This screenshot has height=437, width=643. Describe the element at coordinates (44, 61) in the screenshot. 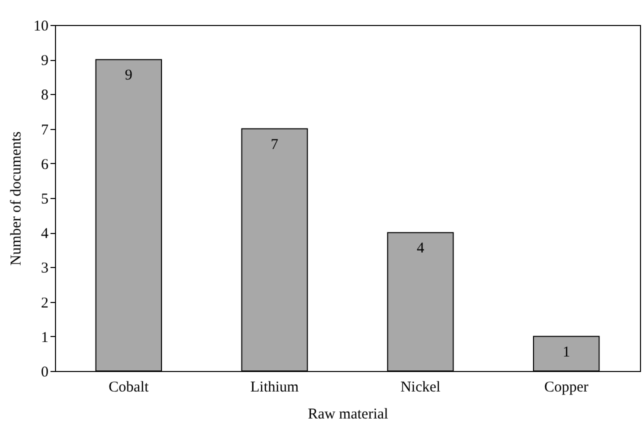

I see `y-tick-label: 9` at that location.